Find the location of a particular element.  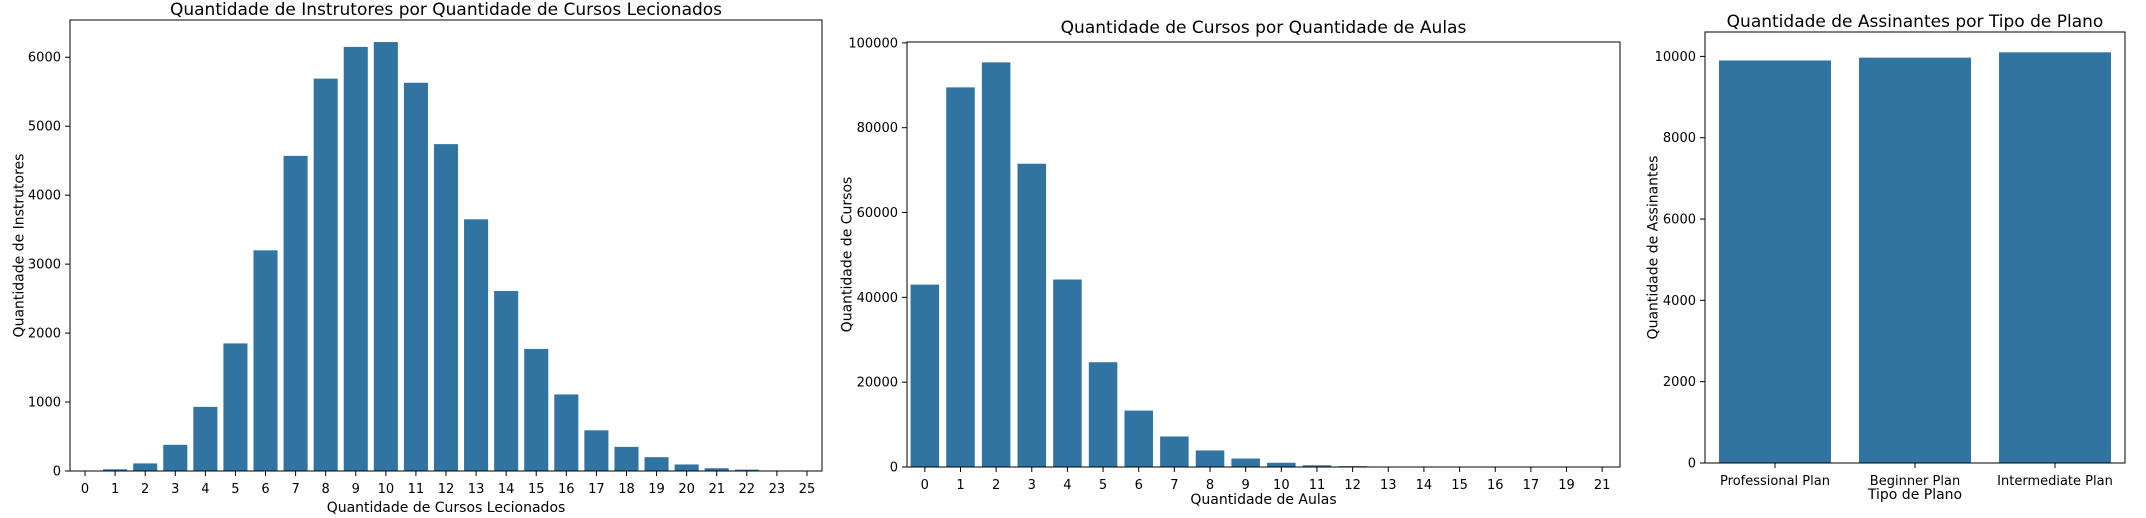

y-tick-label: 80000 is located at coordinates (877, 128).